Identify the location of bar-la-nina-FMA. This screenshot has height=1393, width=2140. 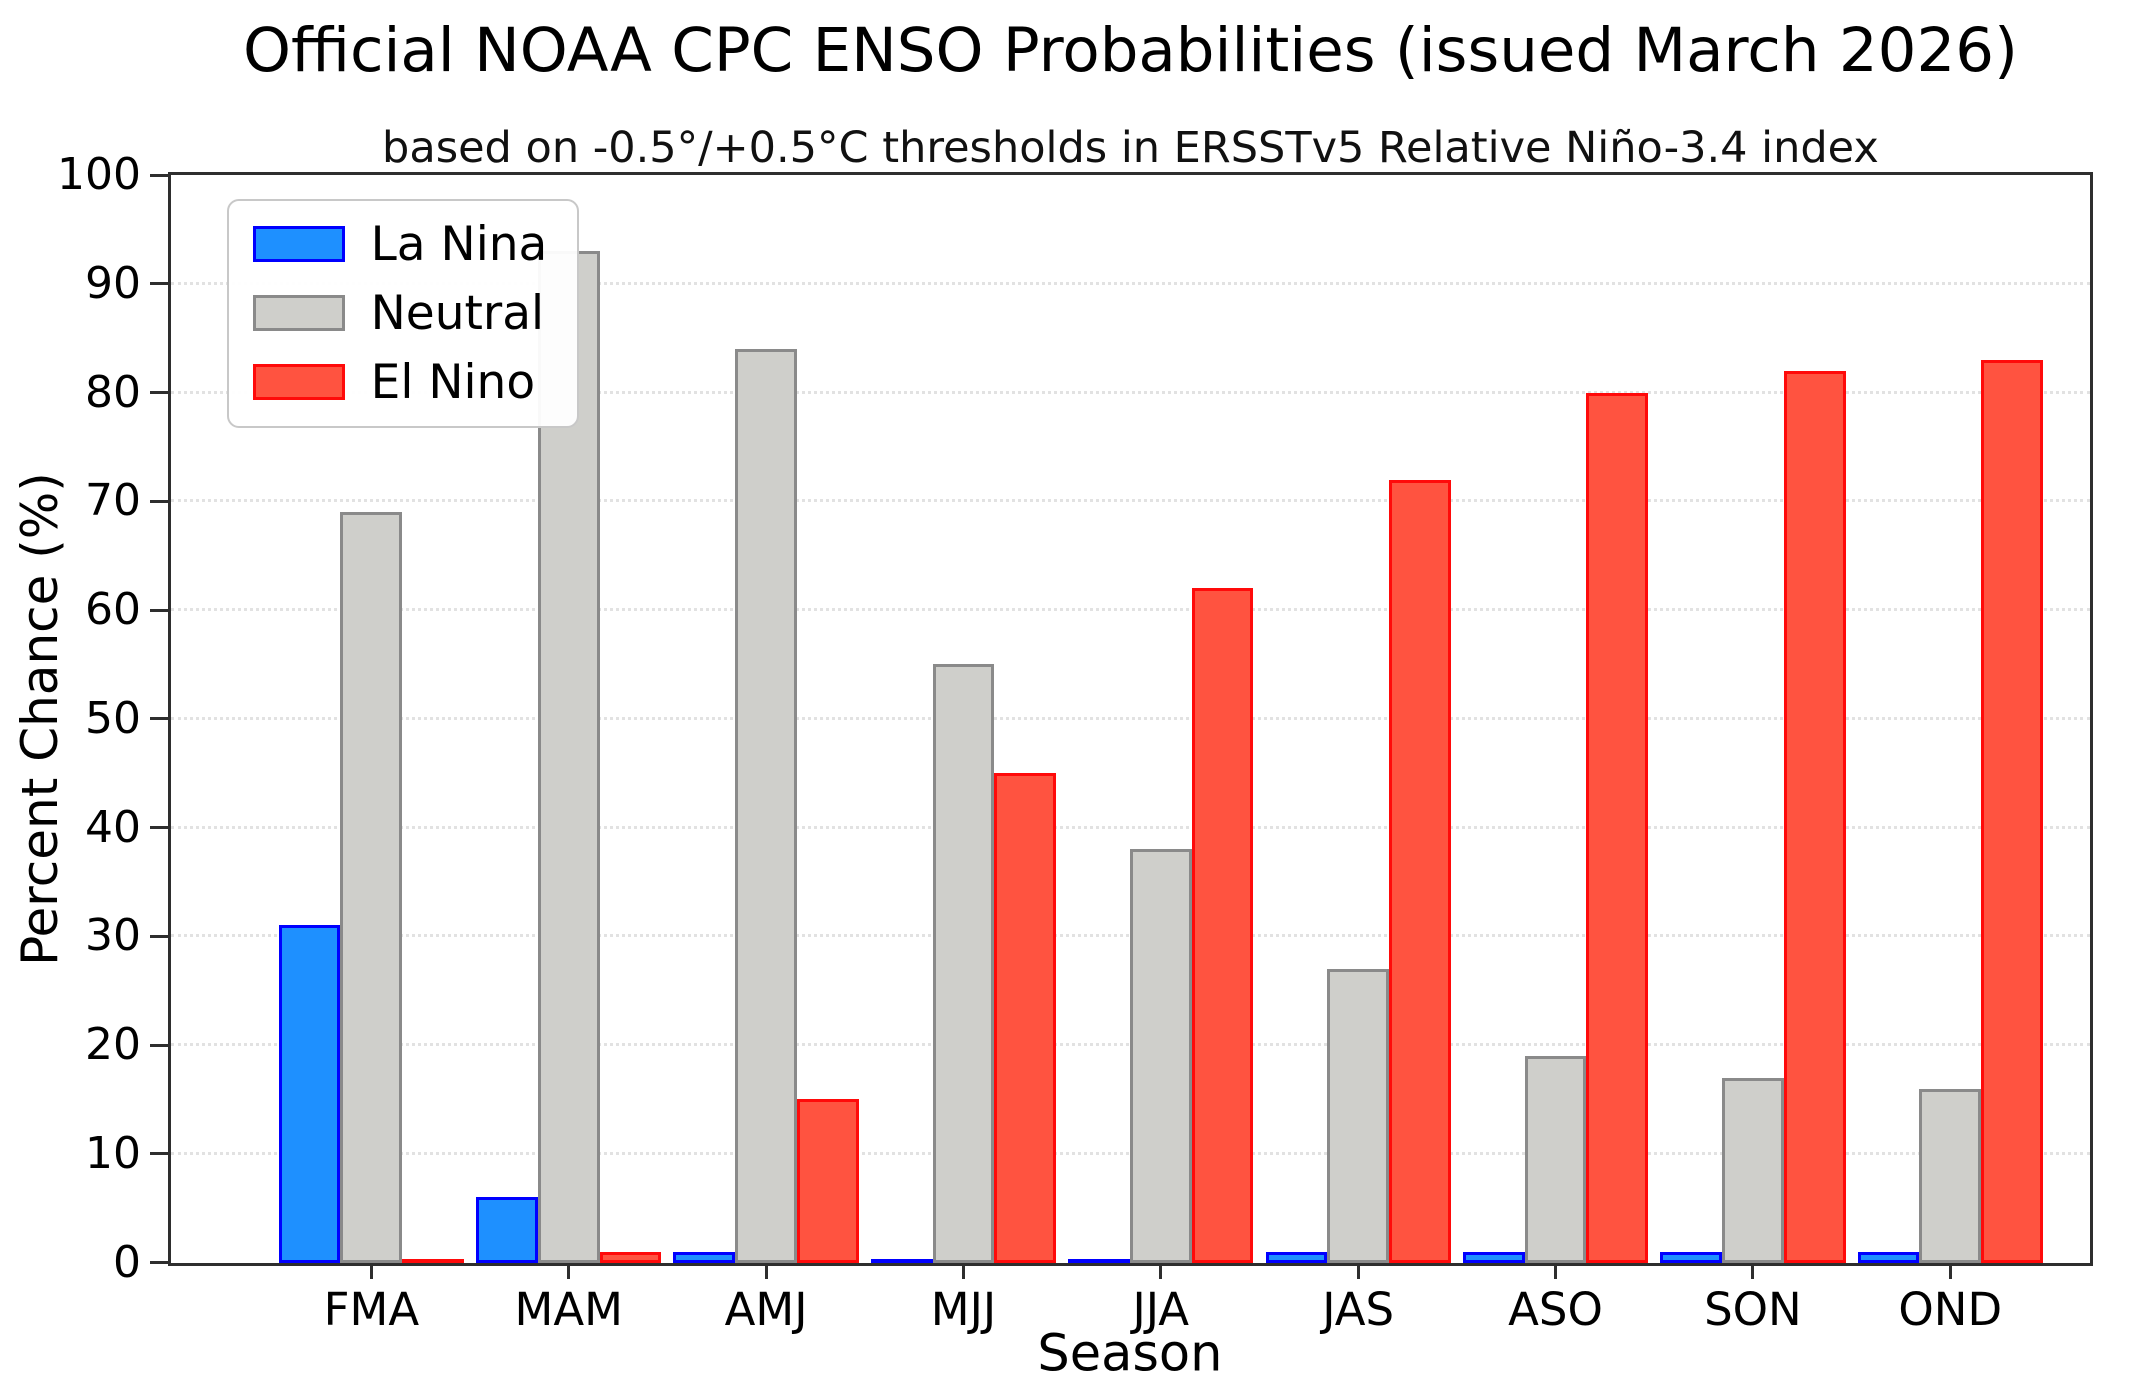
(309, 1094).